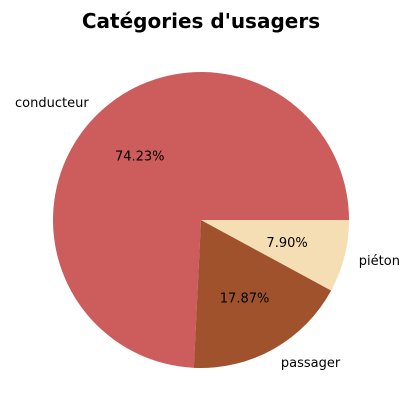  I want to click on pie-percent-label: 17.87%, so click(245, 298).